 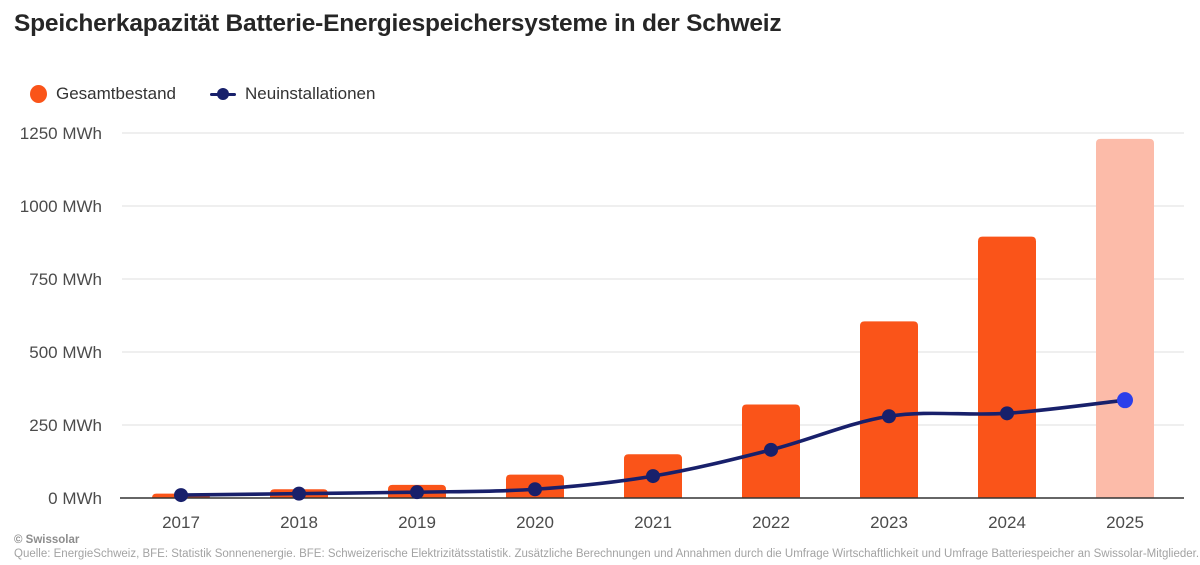 I want to click on x-tick-label-2023: 2023, so click(x=889, y=522).